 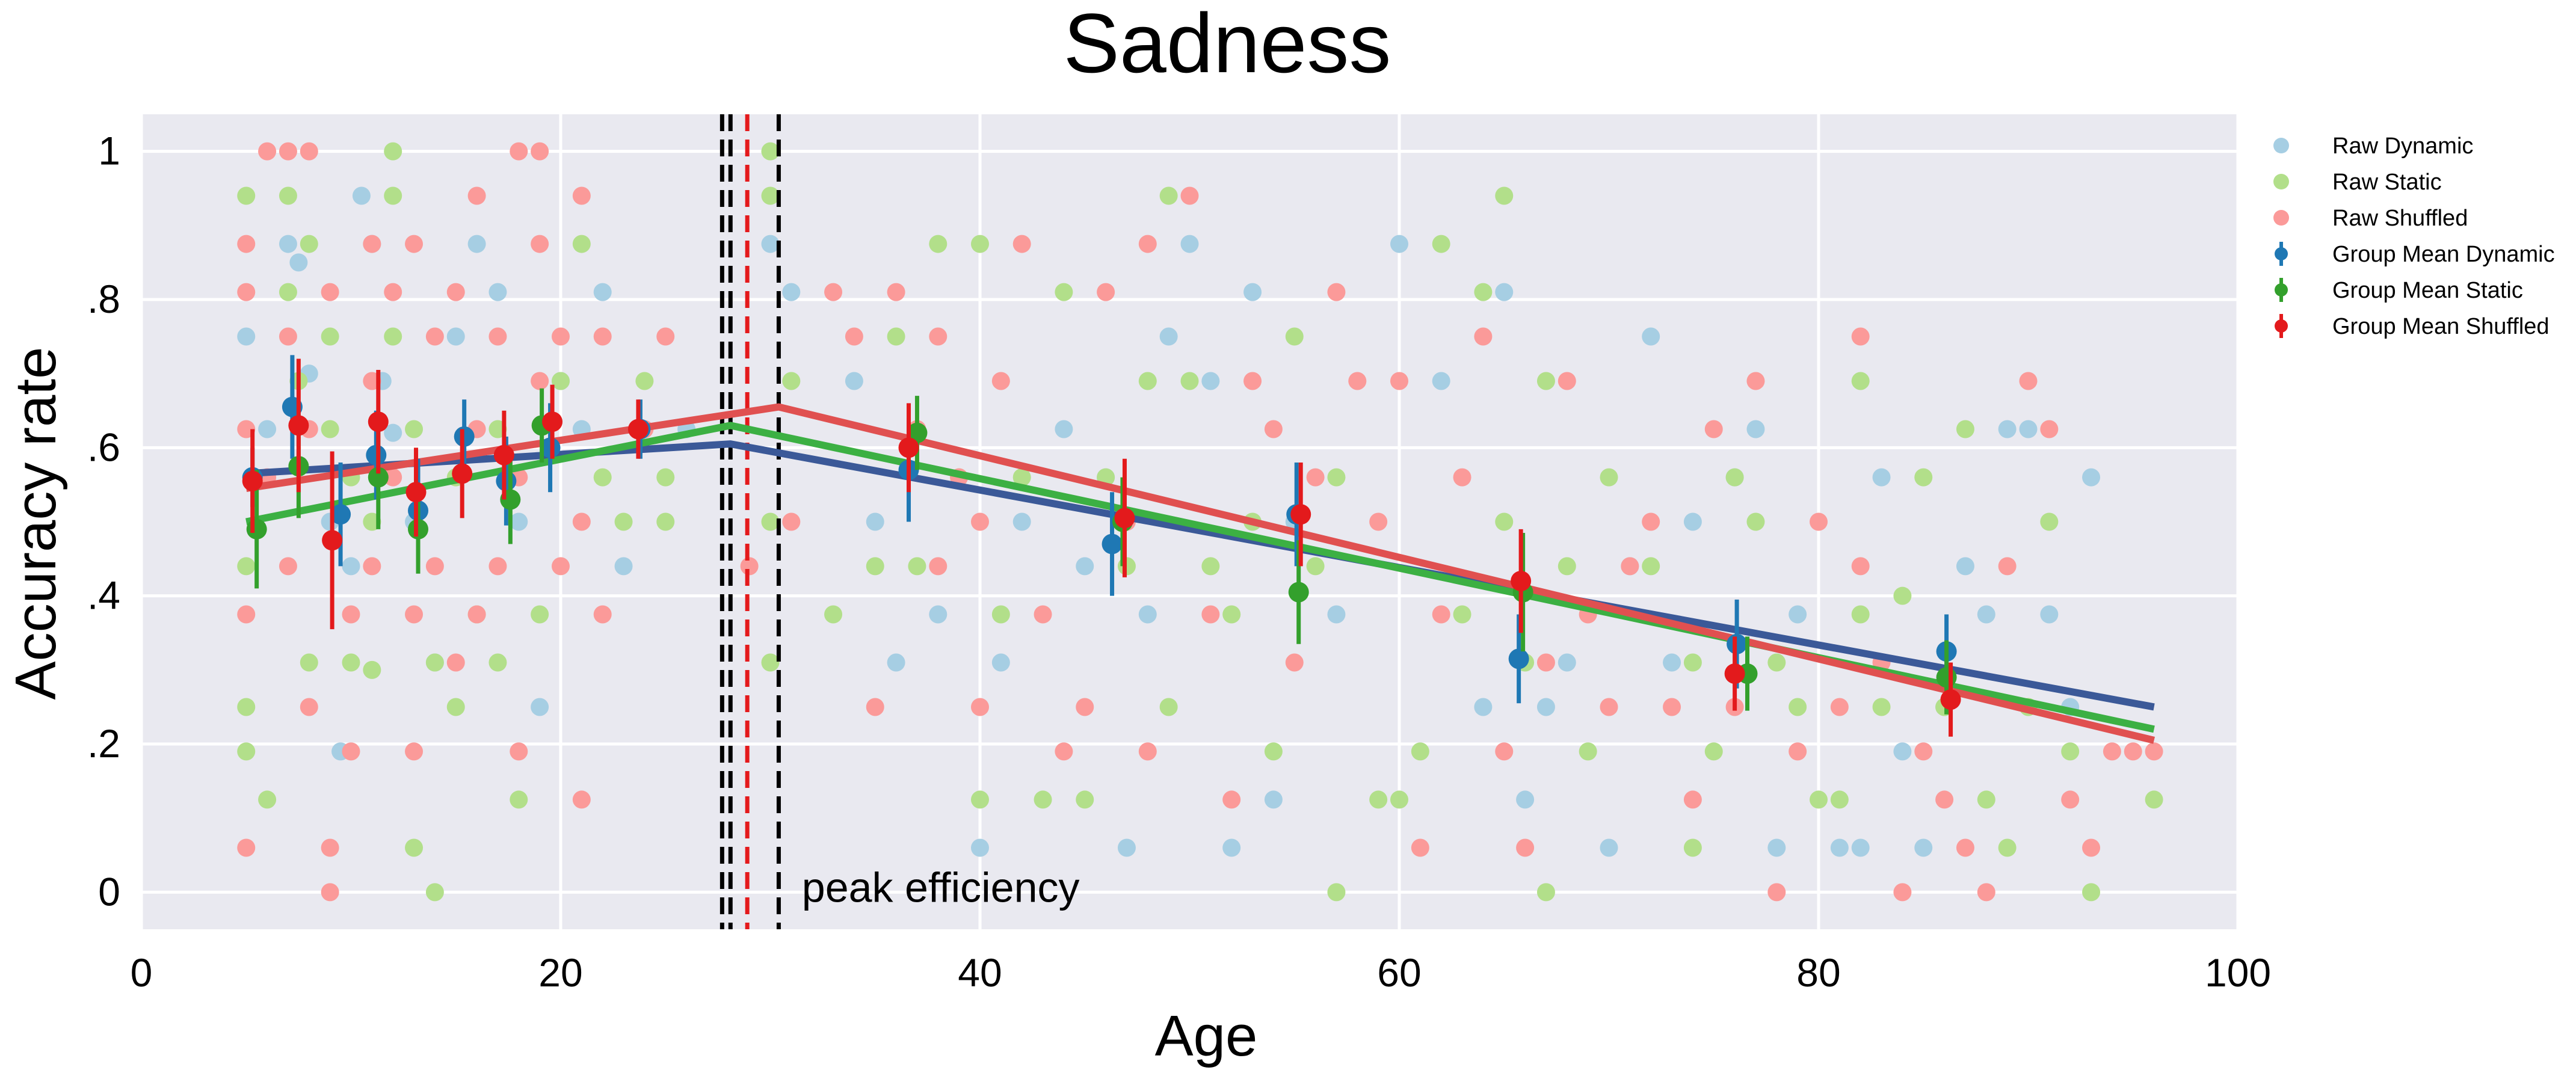 I want to click on legend-raw-shuffled-marker, so click(x=2281, y=218).